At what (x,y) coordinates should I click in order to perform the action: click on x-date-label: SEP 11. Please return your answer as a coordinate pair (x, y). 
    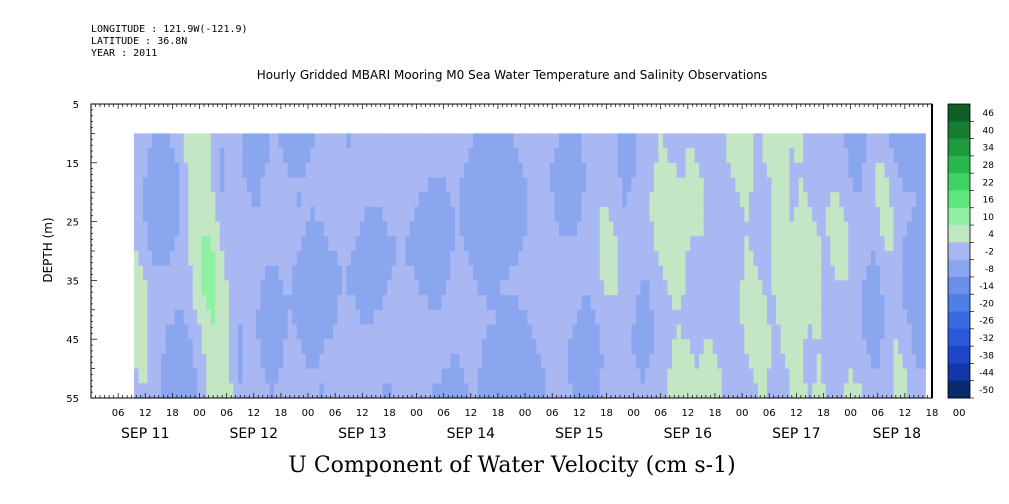
    Looking at the image, I should click on (145, 434).